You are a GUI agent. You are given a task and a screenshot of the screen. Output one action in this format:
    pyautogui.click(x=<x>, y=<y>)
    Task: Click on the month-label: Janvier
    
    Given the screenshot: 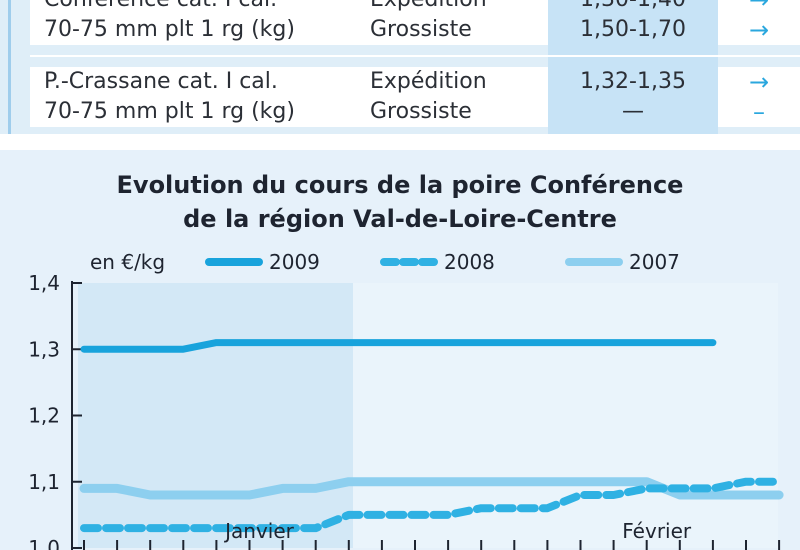 What is the action you would take?
    pyautogui.click(x=259, y=531)
    